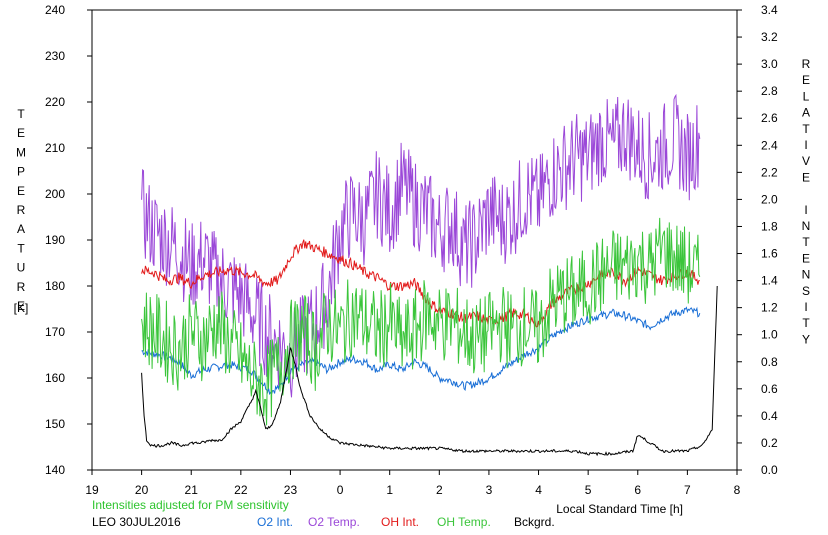 This screenshot has height=535, width=828. What do you see at coordinates (769, 145) in the screenshot?
I see `y-right-tick-label: 2.4` at bounding box center [769, 145].